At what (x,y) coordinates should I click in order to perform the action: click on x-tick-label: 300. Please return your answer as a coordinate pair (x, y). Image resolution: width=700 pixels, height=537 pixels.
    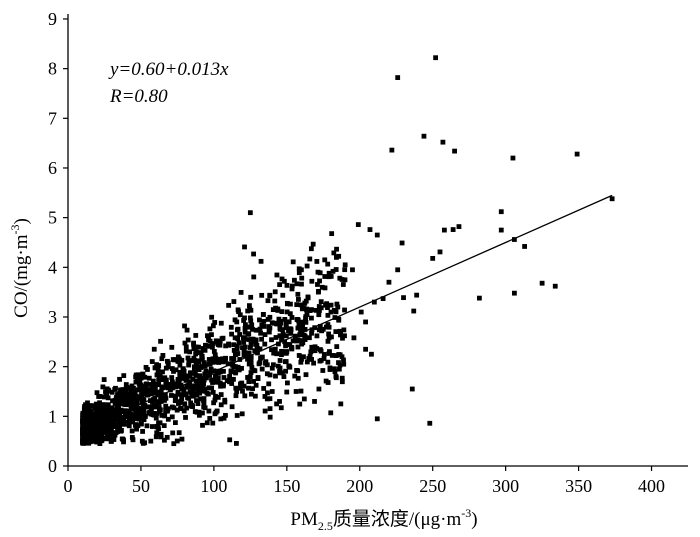
    Looking at the image, I should click on (505, 486).